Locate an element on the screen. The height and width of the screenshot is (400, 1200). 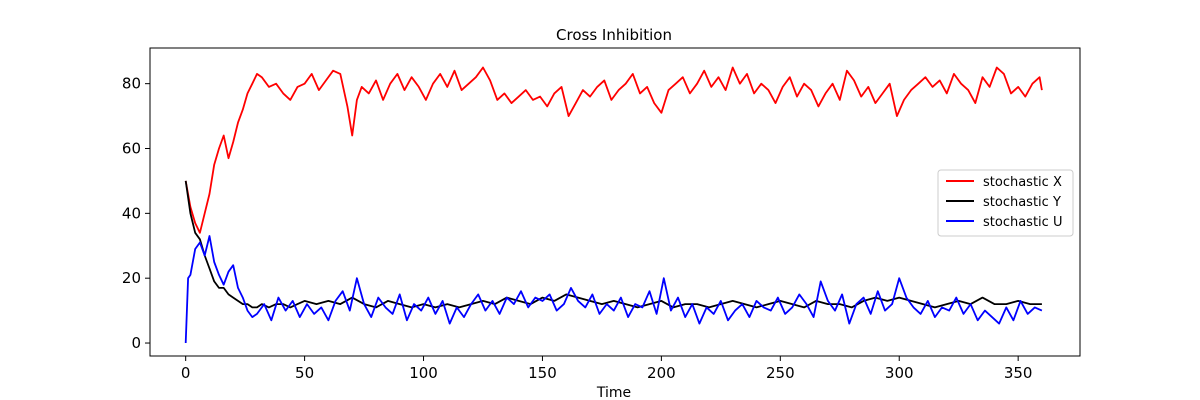
x-axis-title: Time is located at coordinates (613, 392).